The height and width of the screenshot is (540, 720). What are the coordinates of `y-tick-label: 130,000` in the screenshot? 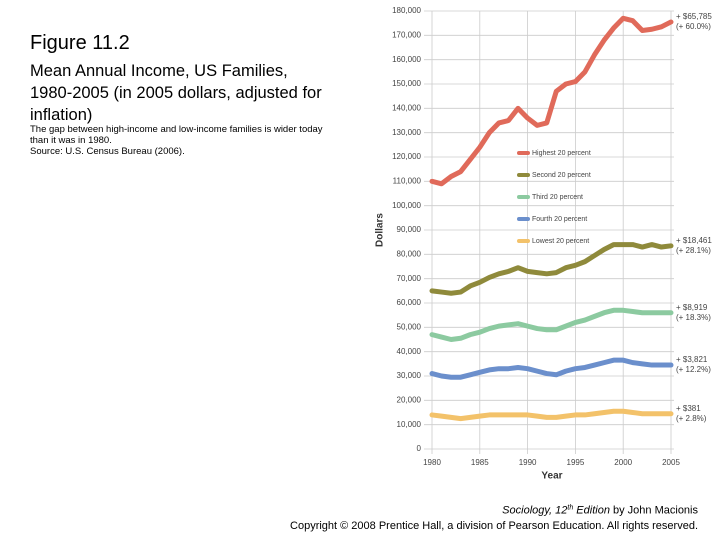 It's located at (406, 132).